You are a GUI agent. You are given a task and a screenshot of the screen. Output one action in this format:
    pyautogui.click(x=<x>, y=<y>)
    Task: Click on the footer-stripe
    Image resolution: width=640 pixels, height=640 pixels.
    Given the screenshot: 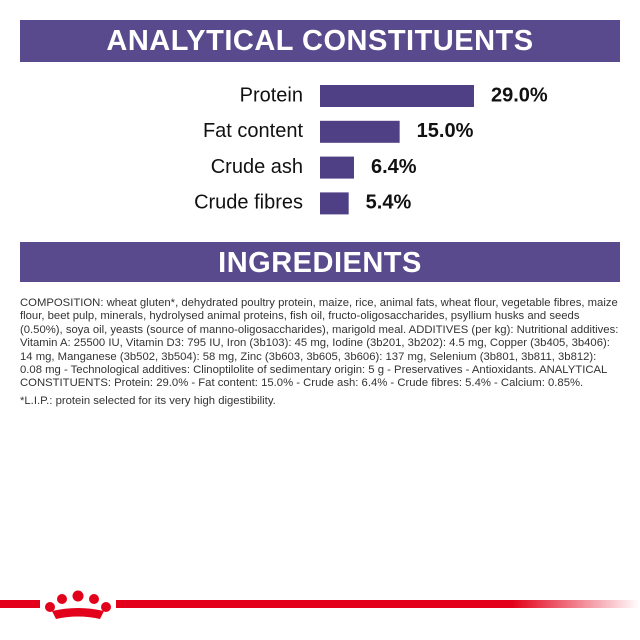 What is the action you would take?
    pyautogui.click(x=320, y=604)
    